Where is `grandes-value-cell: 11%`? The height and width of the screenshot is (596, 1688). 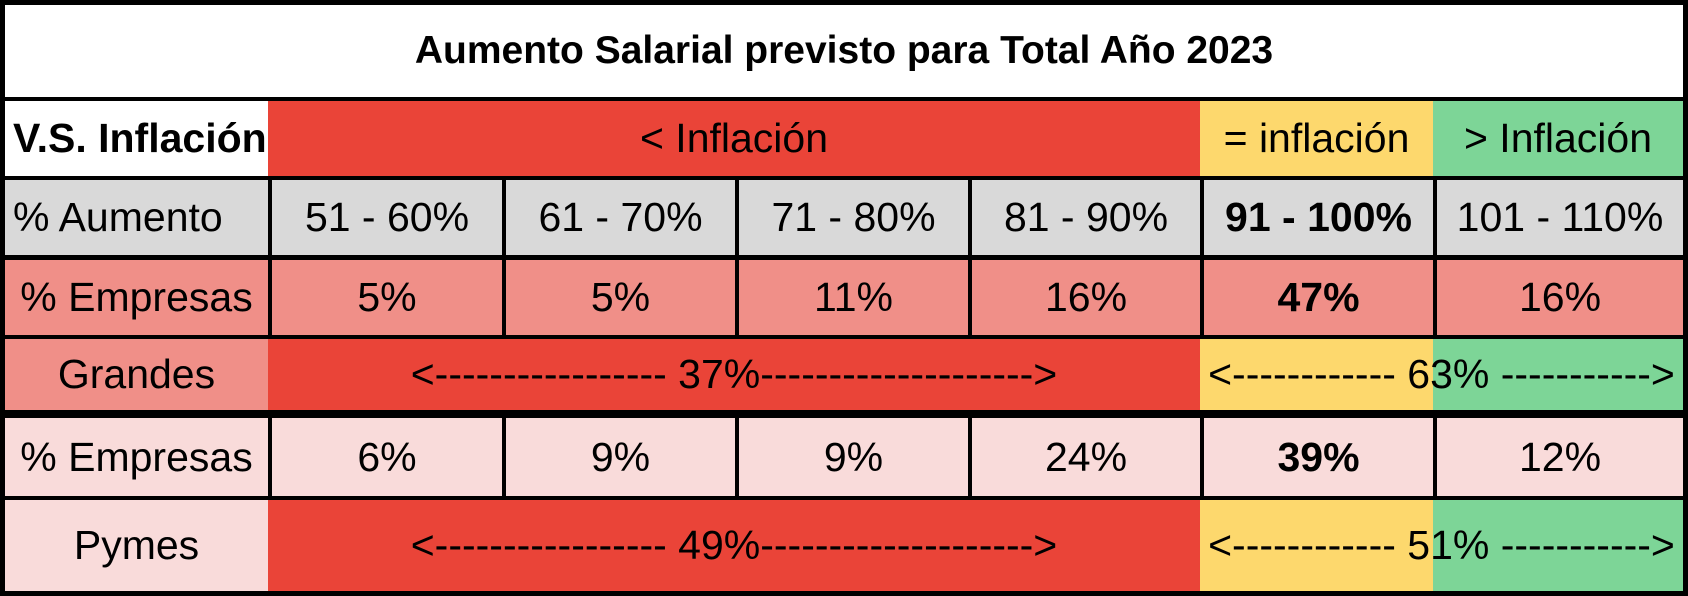
grandes-value-cell: 11% is located at coordinates (853, 297).